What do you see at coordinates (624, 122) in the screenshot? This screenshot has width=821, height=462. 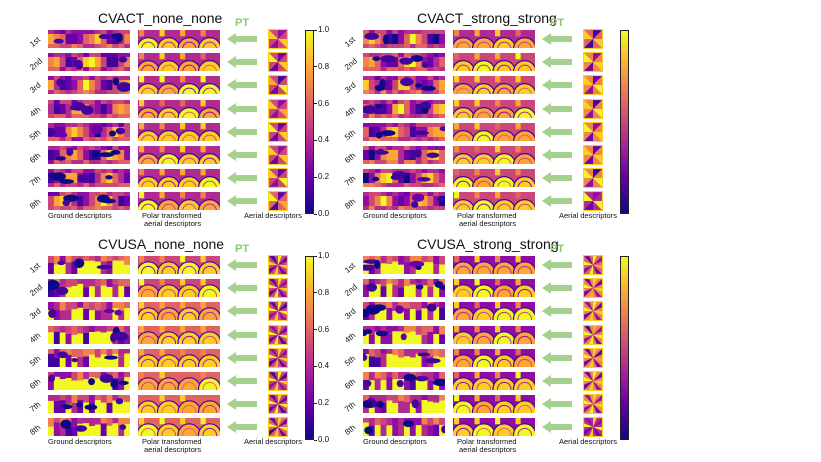 I see `colorbar` at bounding box center [624, 122].